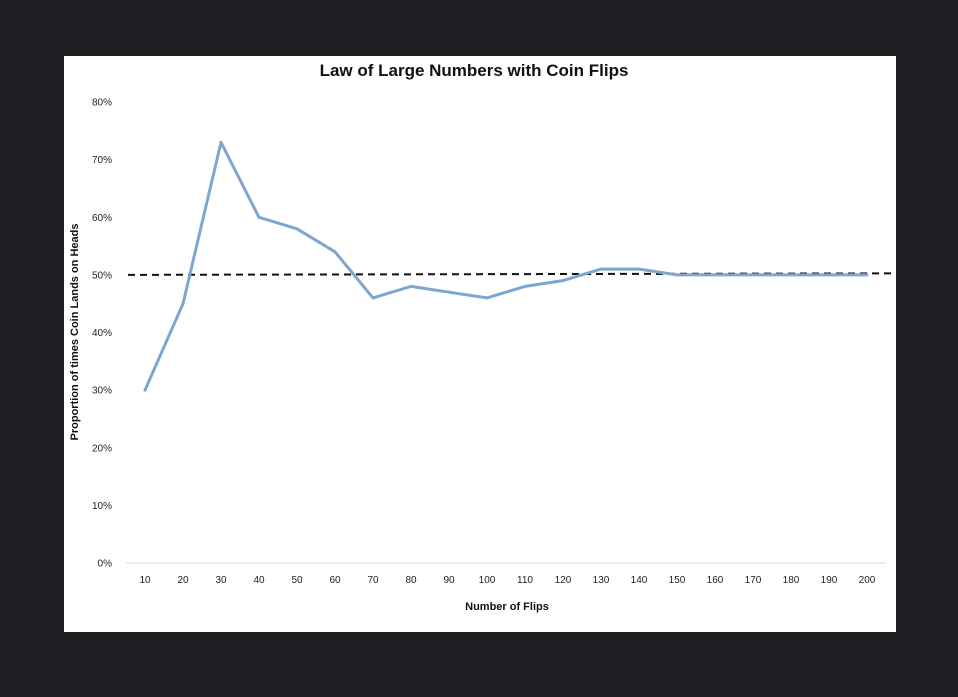 This screenshot has width=958, height=697. I want to click on x-tick-label: 170, so click(753, 580).